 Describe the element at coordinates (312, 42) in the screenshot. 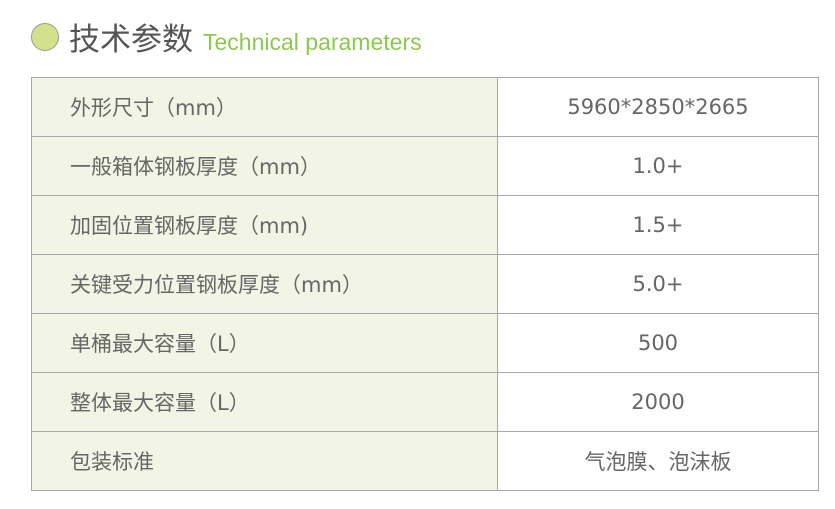

I see `title-en: Technical parameters` at that location.